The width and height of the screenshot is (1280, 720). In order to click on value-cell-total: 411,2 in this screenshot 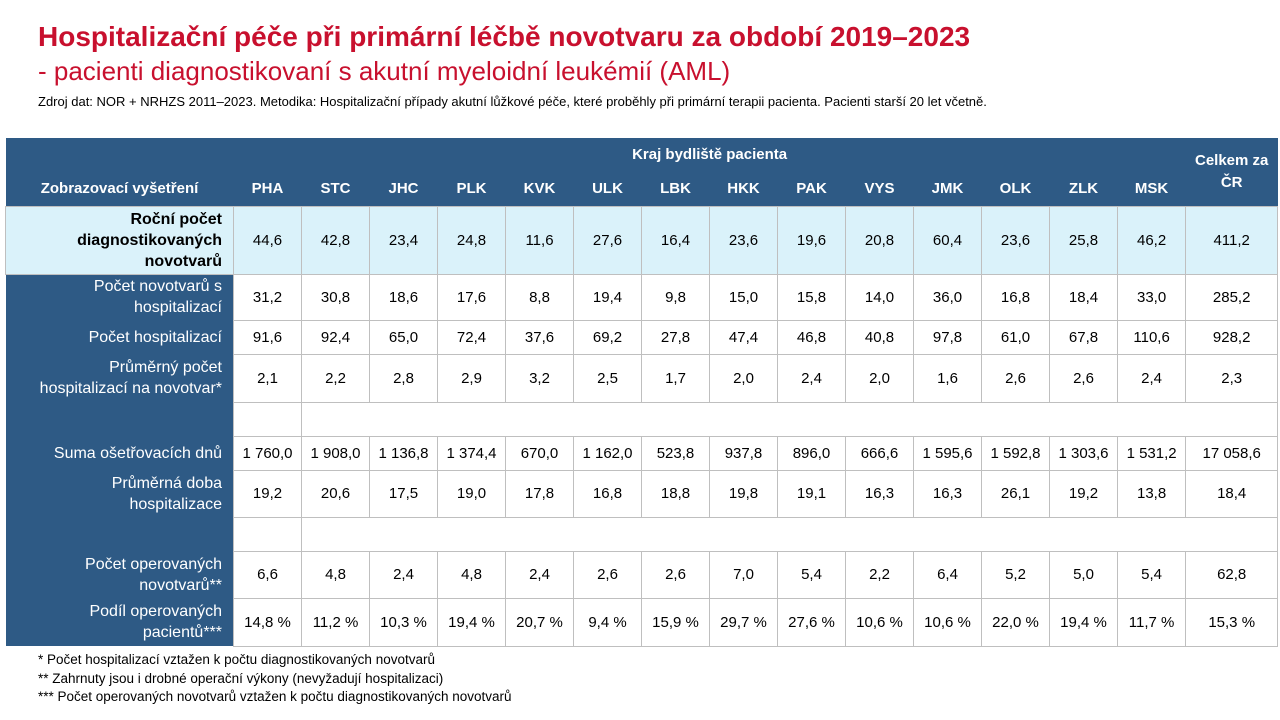, I will do `click(1232, 240)`.